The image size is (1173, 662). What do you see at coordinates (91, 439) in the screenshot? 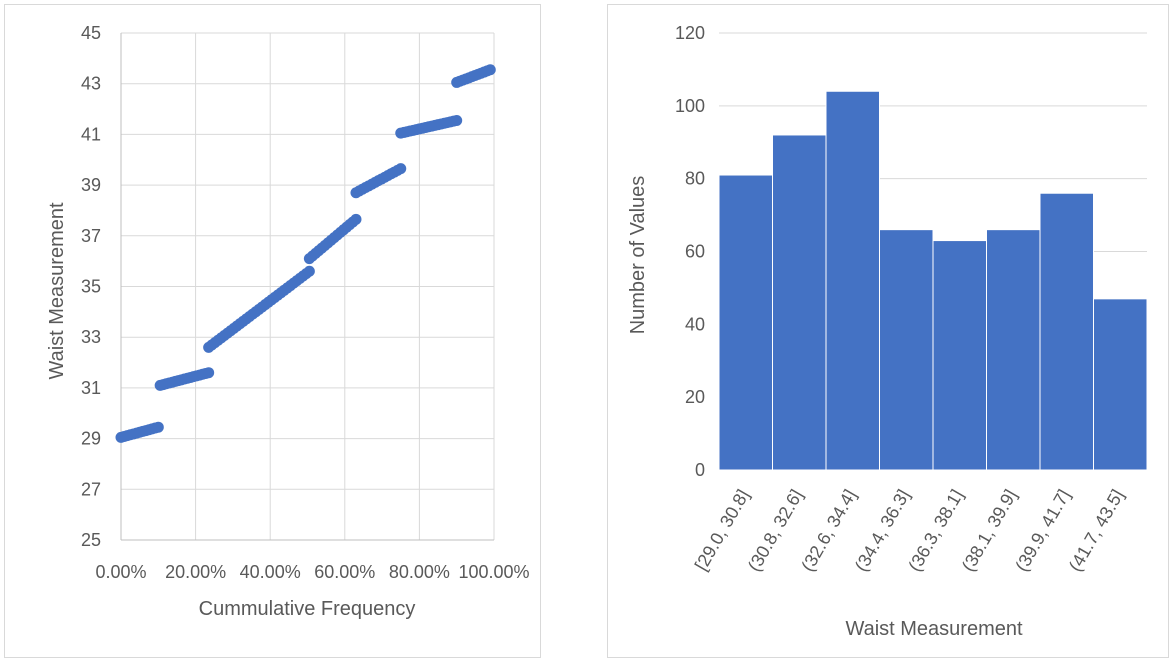
I see `scatter-y-tick-label: 29` at bounding box center [91, 439].